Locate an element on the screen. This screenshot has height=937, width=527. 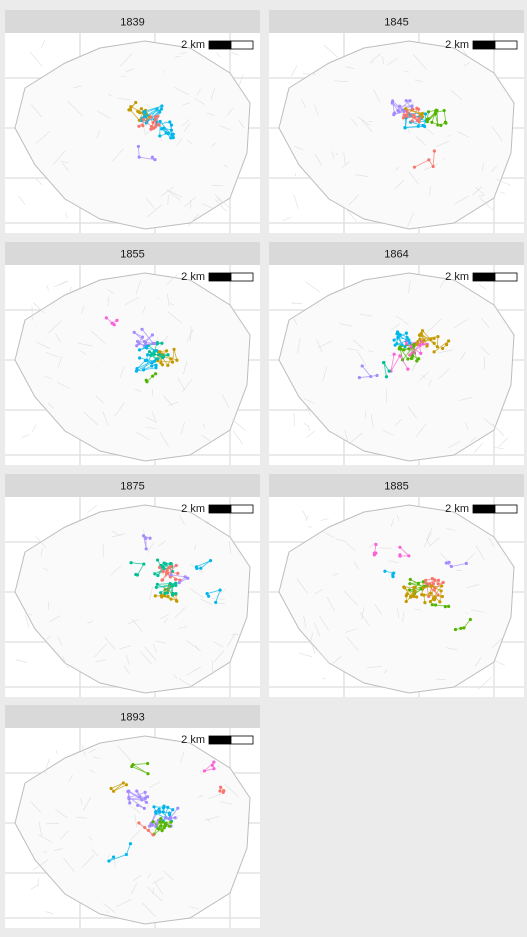
facet-panel: 1864 2 km is located at coordinates (396, 353).